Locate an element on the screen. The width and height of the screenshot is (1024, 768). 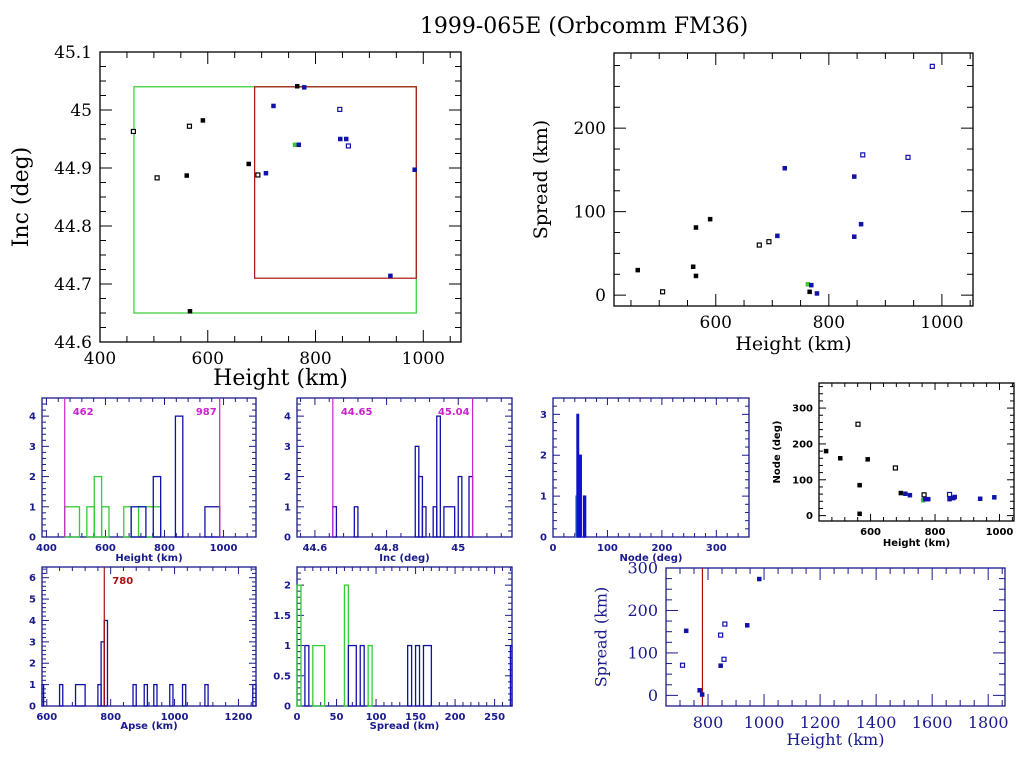
marker-label: 987 is located at coordinates (206, 412).